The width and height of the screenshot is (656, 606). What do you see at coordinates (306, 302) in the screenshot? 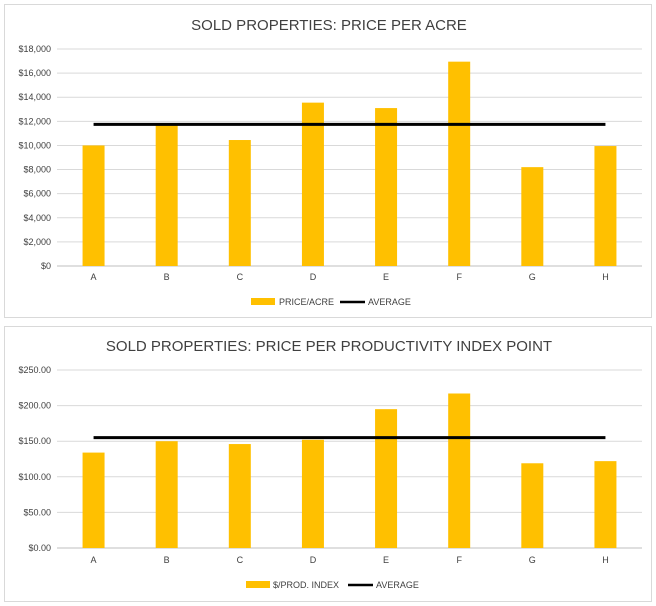
I see `legend-label-price-acre: PRICE/ACRE` at bounding box center [306, 302].